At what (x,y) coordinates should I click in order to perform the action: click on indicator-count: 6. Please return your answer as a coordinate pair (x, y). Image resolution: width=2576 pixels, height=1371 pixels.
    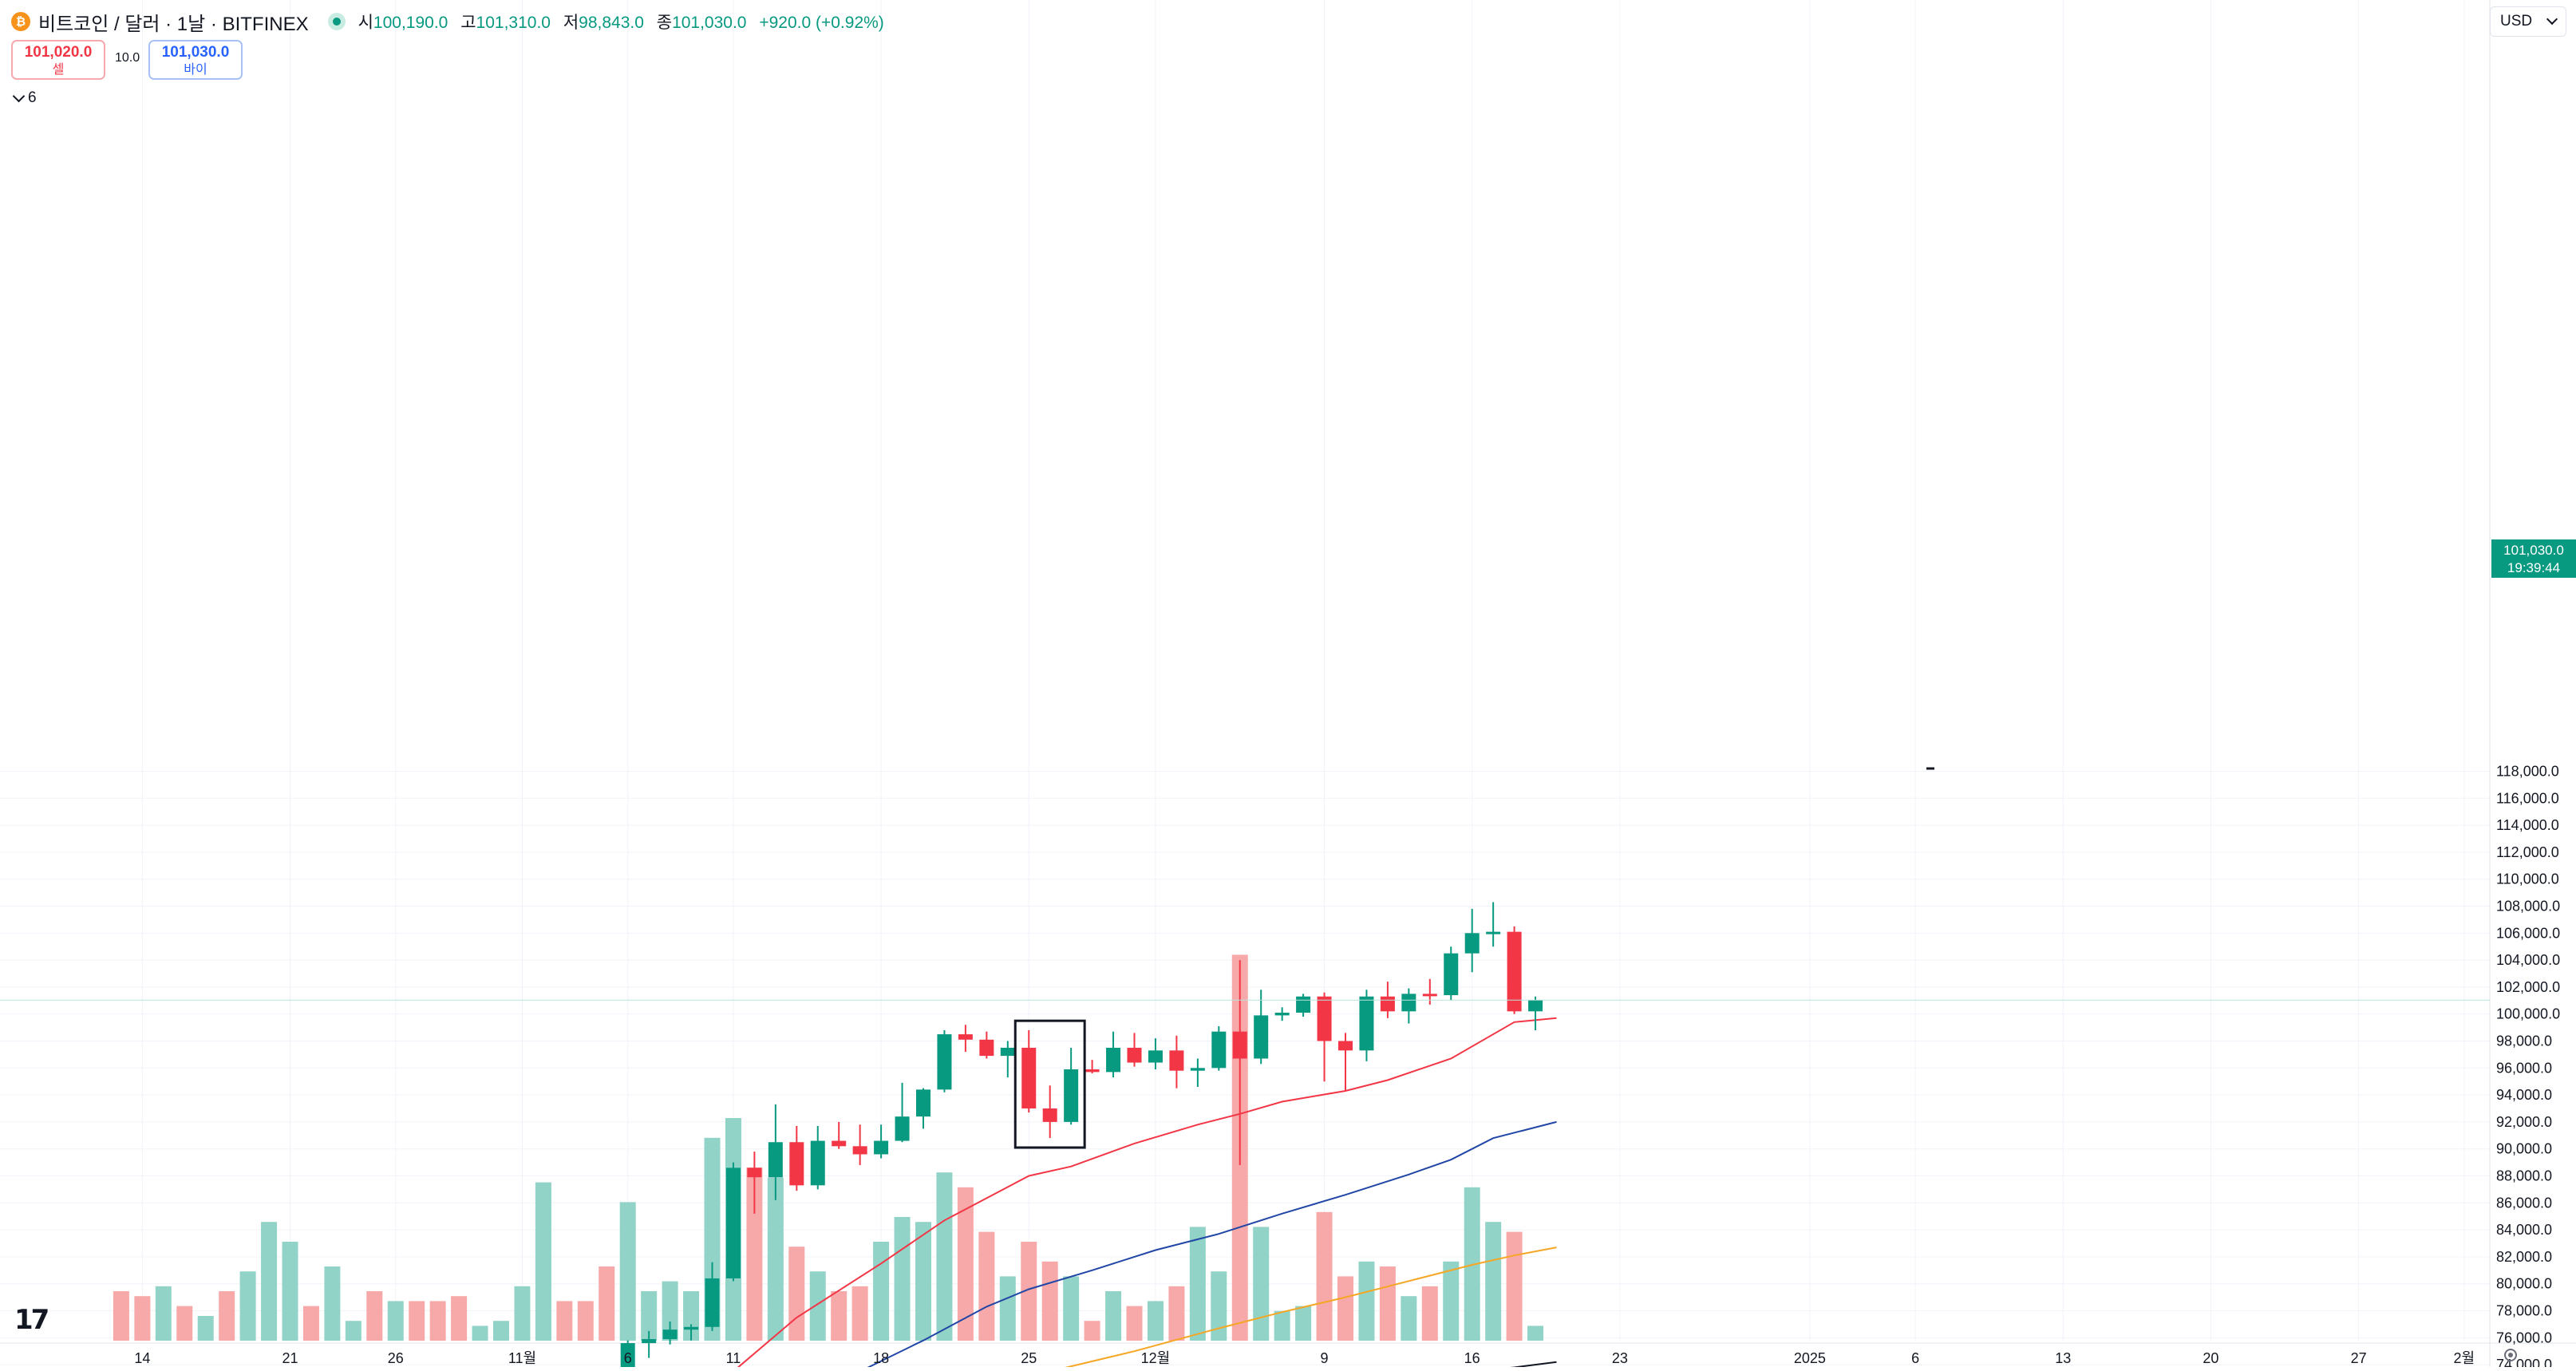
    Looking at the image, I should click on (32, 97).